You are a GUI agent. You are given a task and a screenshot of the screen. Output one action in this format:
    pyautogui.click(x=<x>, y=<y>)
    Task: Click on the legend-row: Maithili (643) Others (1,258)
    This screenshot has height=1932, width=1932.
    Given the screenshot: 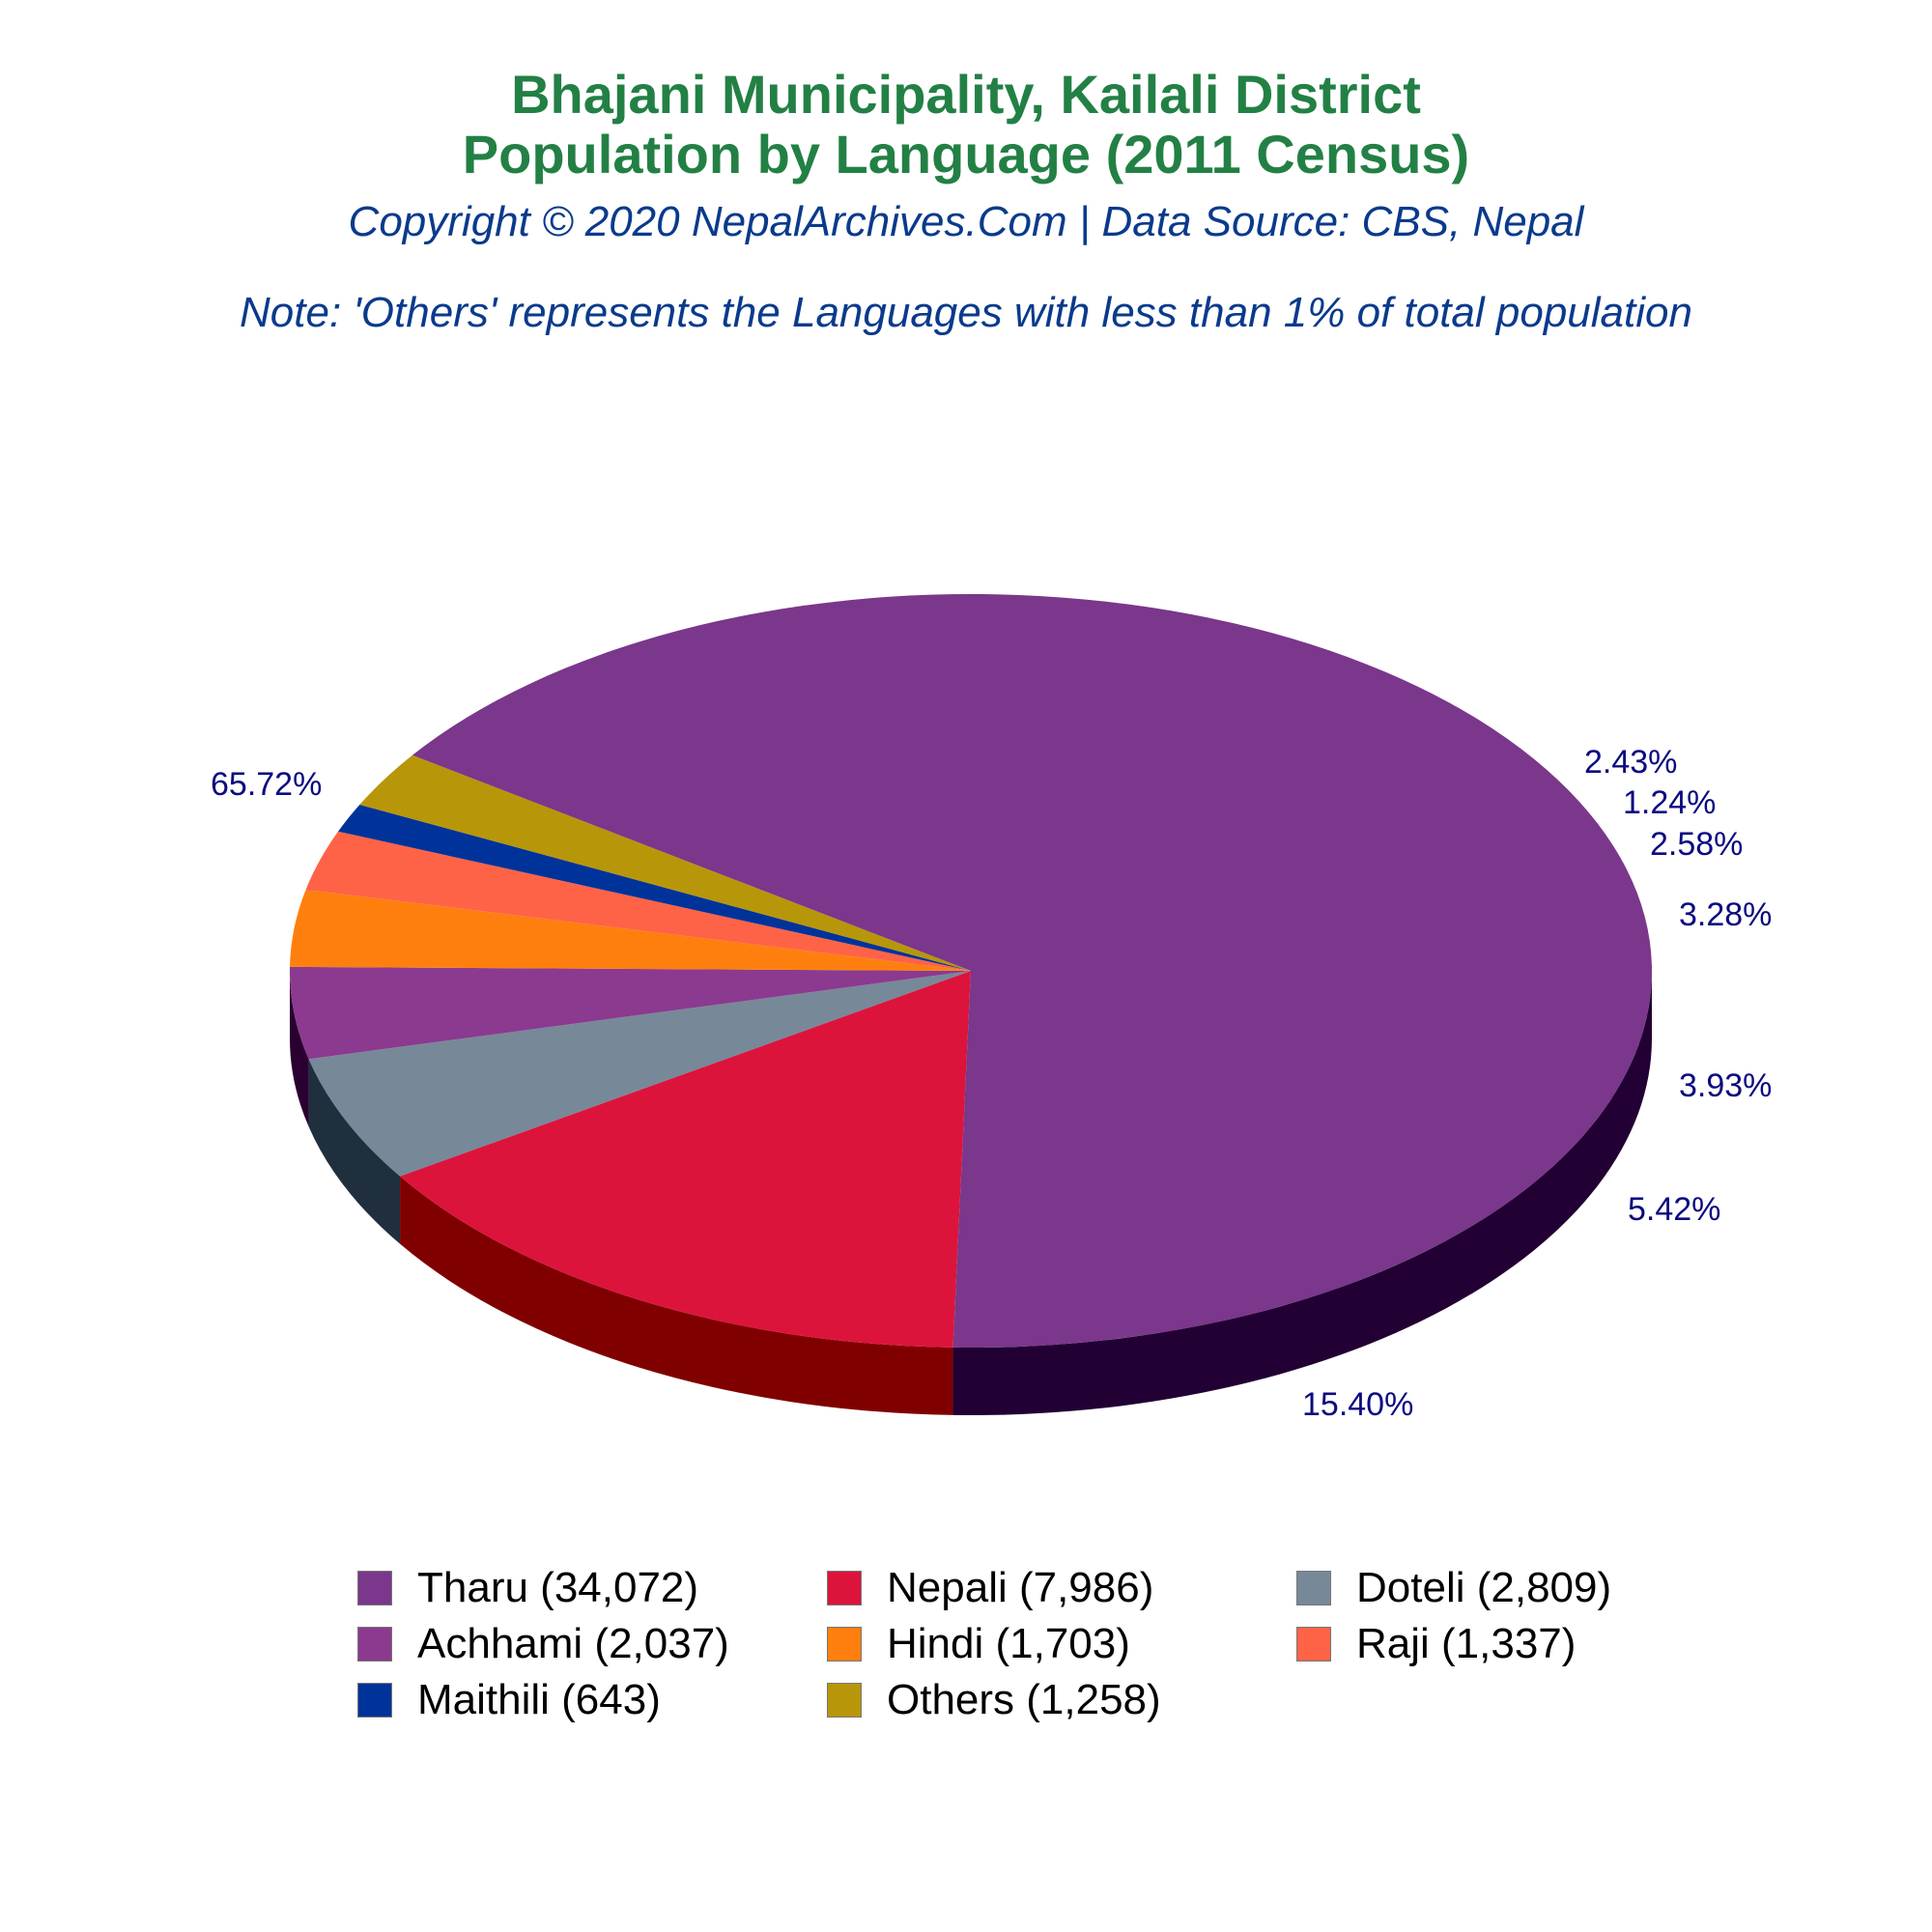 What is the action you would take?
    pyautogui.click(x=985, y=1700)
    